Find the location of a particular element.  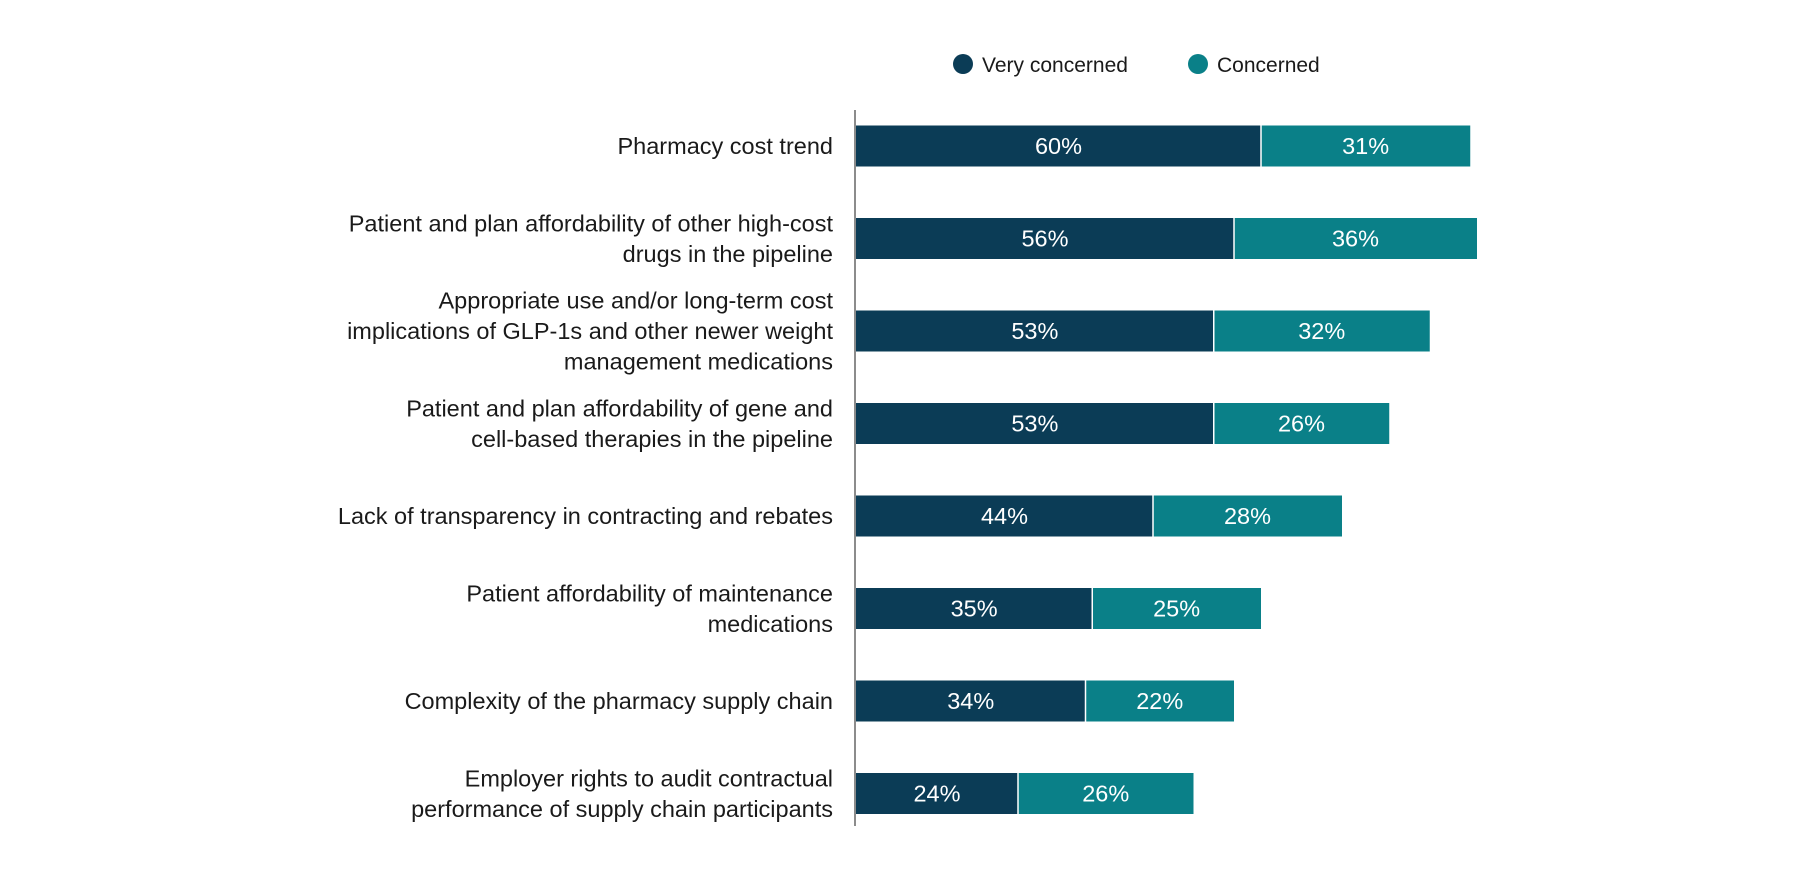

category-label-0: Pharmacy cost trend is located at coordinates (725, 146).